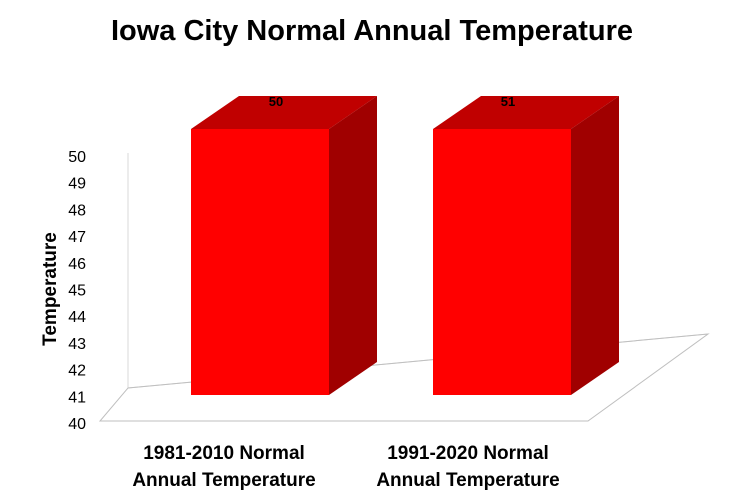  I want to click on x-tick-label: 1991-2020 Normal, so click(468, 453).